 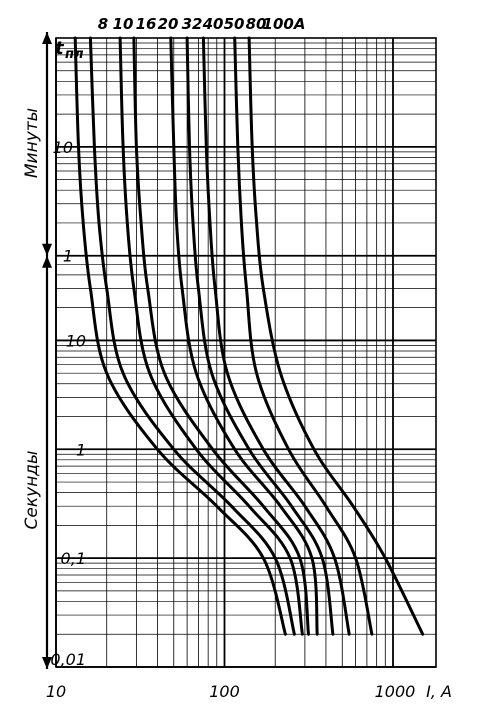 I want to click on x-axis-unit: I, A, so click(x=439, y=691).